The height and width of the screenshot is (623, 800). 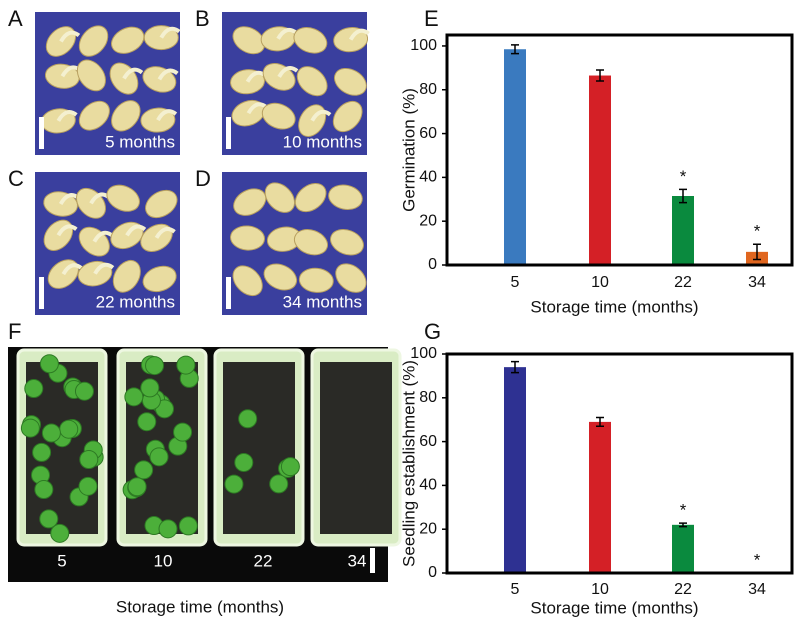 I want to click on y-tick-label: 80, so click(x=428, y=397).